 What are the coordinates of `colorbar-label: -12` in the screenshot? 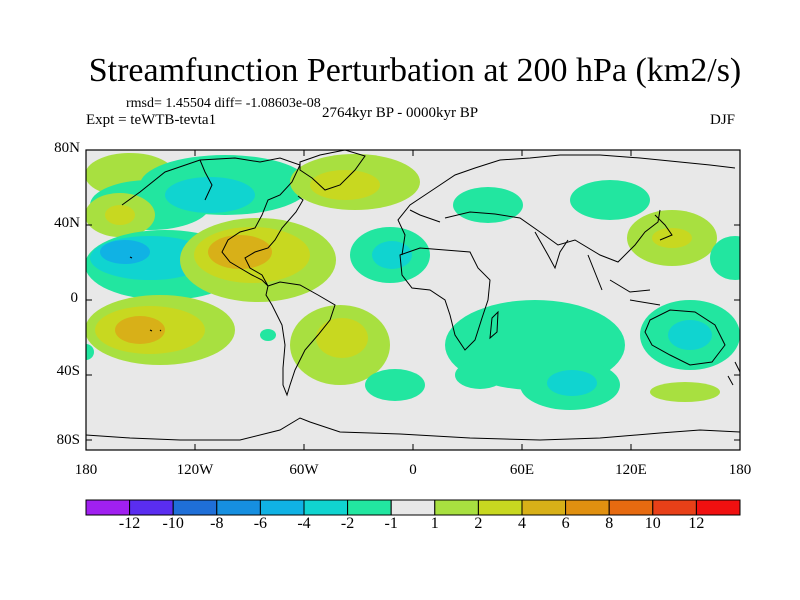 It's located at (129, 523).